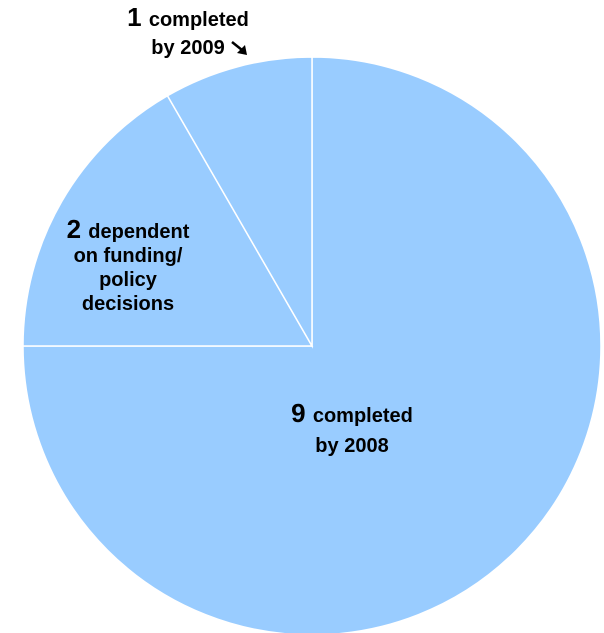 The height and width of the screenshot is (633, 604). Describe the element at coordinates (352, 427) in the screenshot. I see `slice-label-9: 9 completed by 2008` at that location.